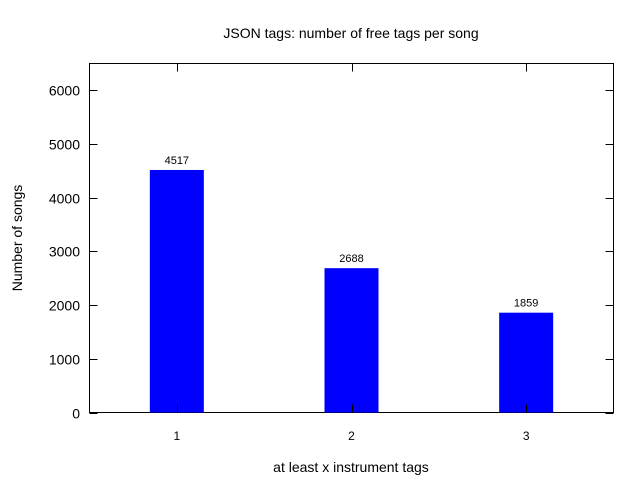 The height and width of the screenshot is (480, 640). Describe the element at coordinates (64, 306) in the screenshot. I see `y-tick-label: 2000` at that location.